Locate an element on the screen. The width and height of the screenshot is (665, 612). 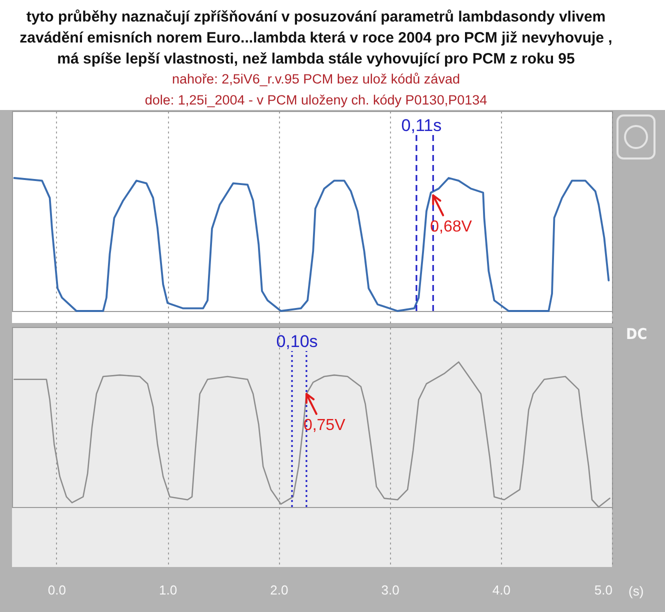
annotation: 0,75V is located at coordinates (324, 425).